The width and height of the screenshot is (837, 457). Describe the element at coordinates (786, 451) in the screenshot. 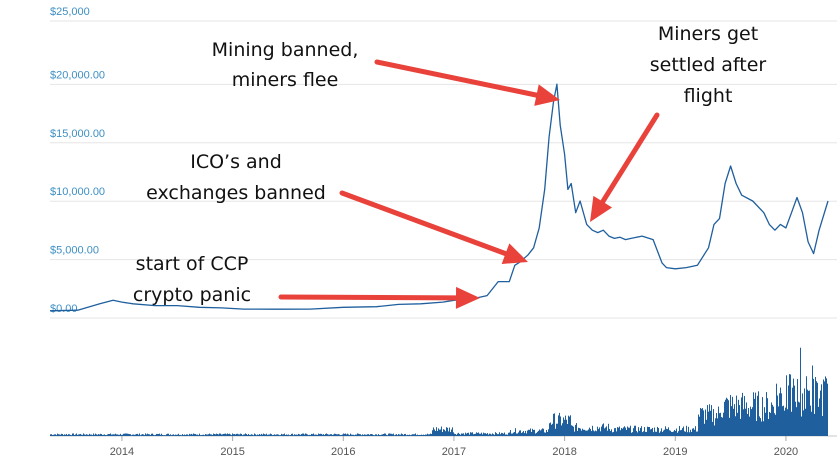

I see `x-tick-label: 2020` at that location.